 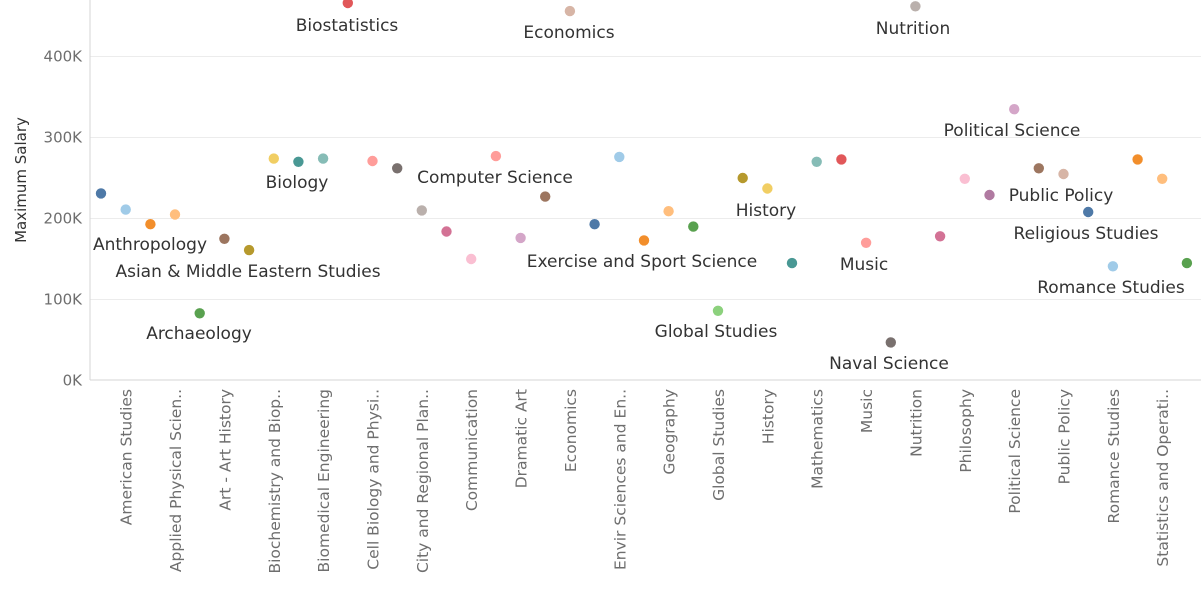 I want to click on y-tick-label: 0K, so click(x=73, y=381).